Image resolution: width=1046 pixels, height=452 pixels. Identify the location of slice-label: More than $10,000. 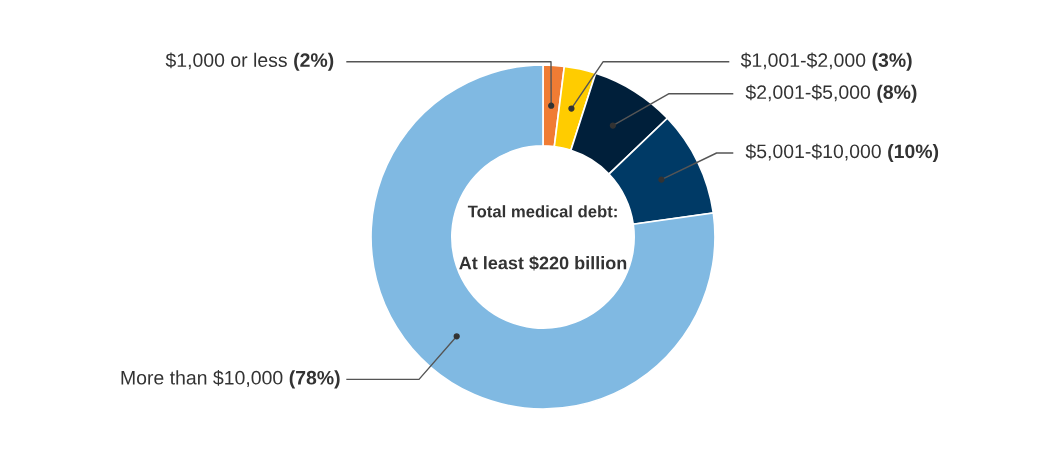
(202, 378).